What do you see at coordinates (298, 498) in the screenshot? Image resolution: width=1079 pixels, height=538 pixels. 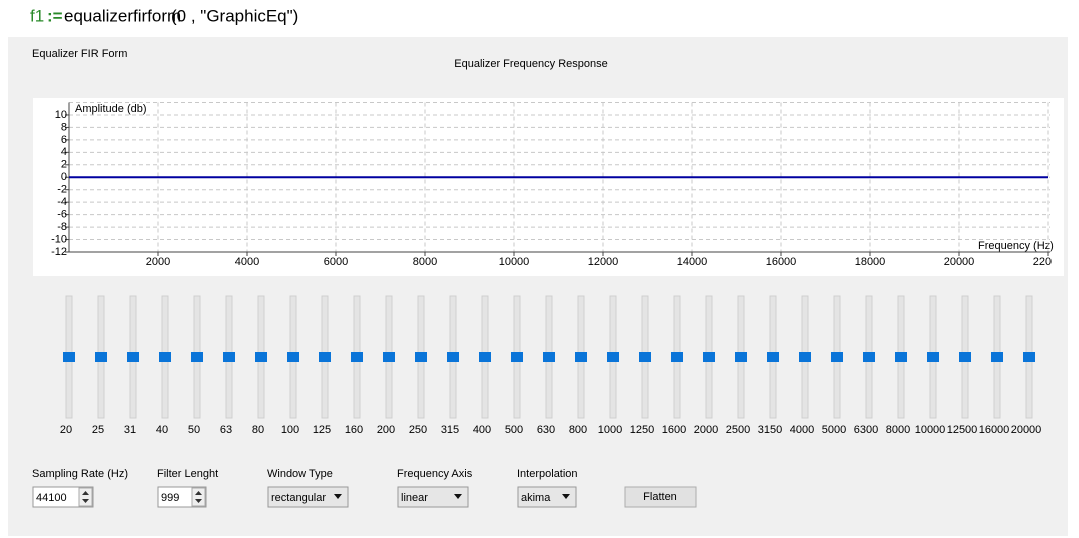 I see `combo-value: rectangular` at bounding box center [298, 498].